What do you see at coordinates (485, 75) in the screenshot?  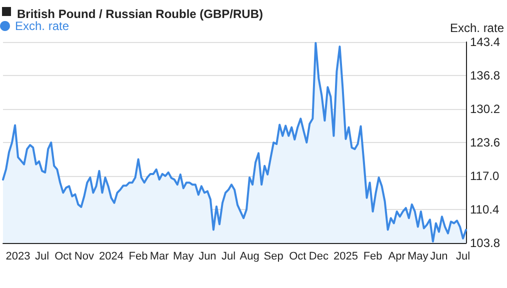 I see `y-tick-label: 136.8` at bounding box center [485, 75].